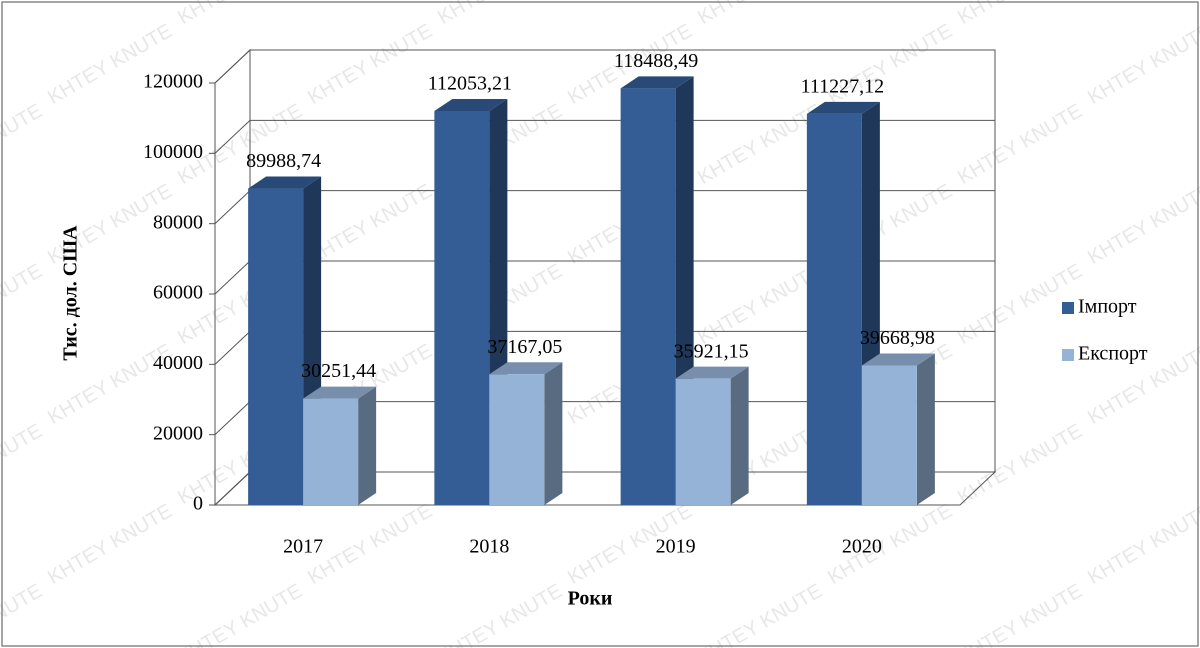 The image size is (1200, 648). What do you see at coordinates (283, 161) in the screenshot?
I see `data-label: 89988,74` at bounding box center [283, 161].